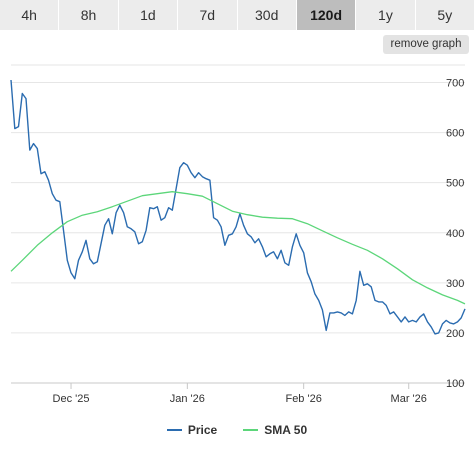 The width and height of the screenshot is (474, 455). I want to click on tab-30d: 30d, so click(267, 15).